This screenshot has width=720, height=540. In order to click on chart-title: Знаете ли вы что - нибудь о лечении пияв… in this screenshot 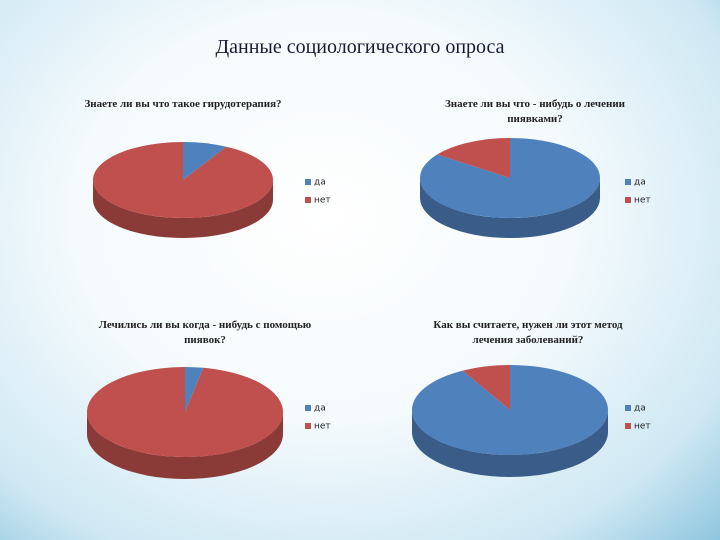, I will do `click(535, 111)`.